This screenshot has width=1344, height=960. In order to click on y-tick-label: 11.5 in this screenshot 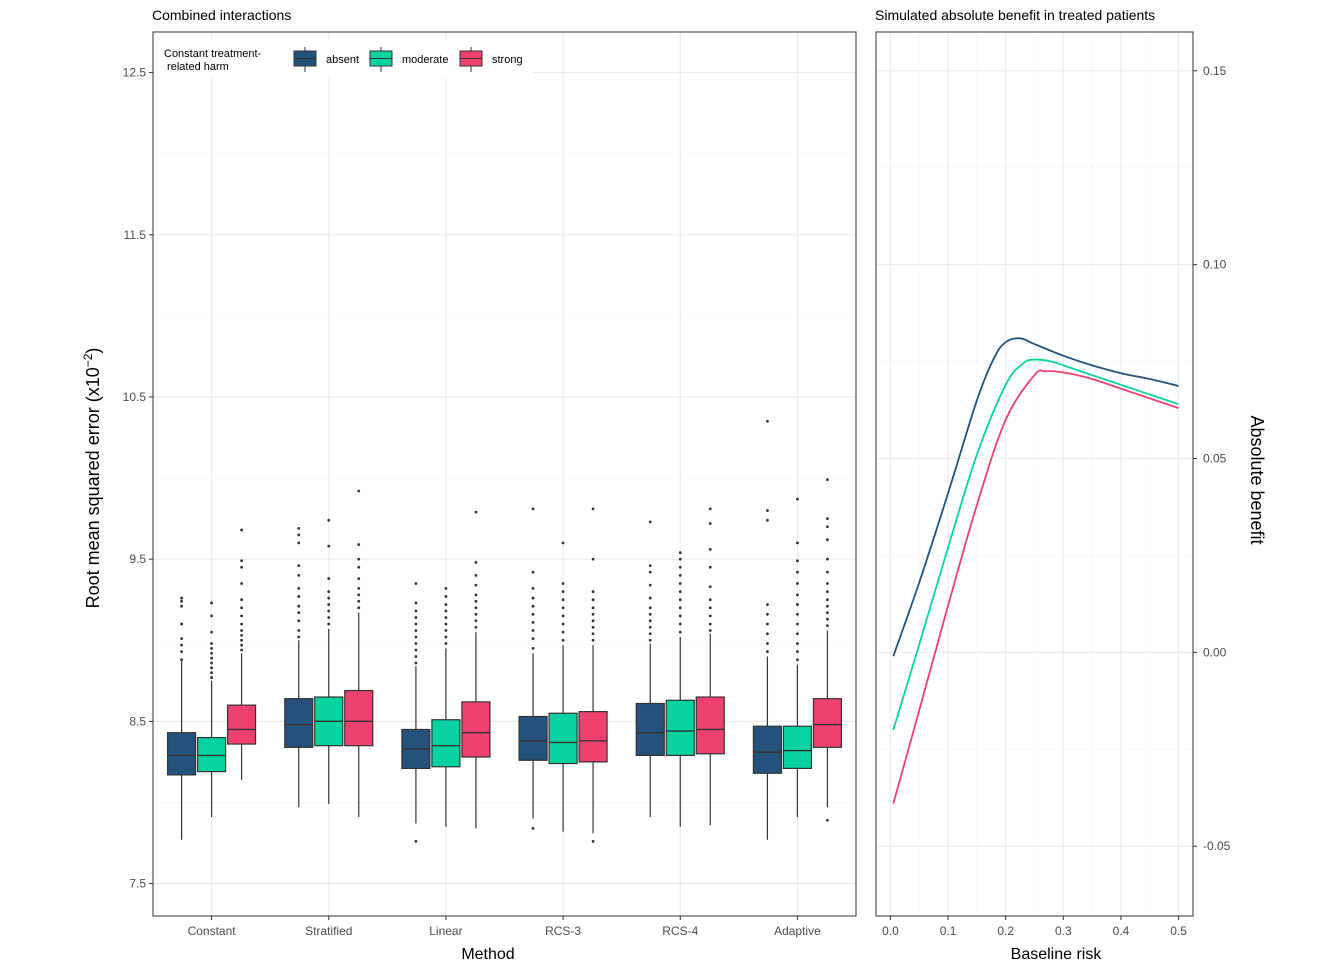, I will do `click(135, 235)`.